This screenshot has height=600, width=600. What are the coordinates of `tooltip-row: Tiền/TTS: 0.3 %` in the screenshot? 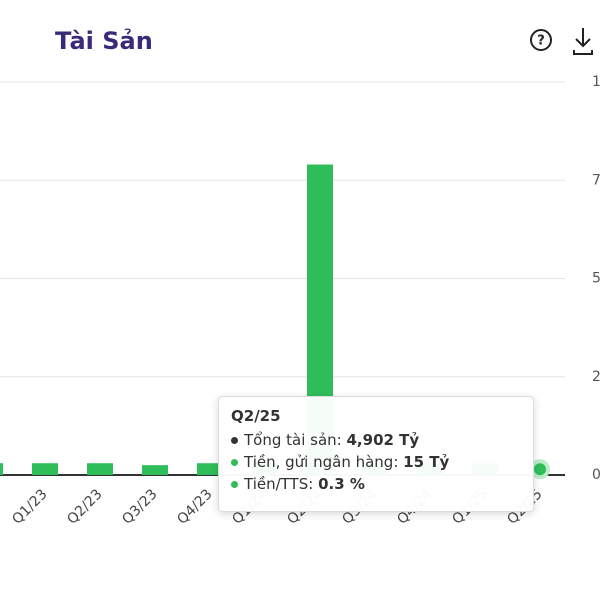 It's located at (376, 484).